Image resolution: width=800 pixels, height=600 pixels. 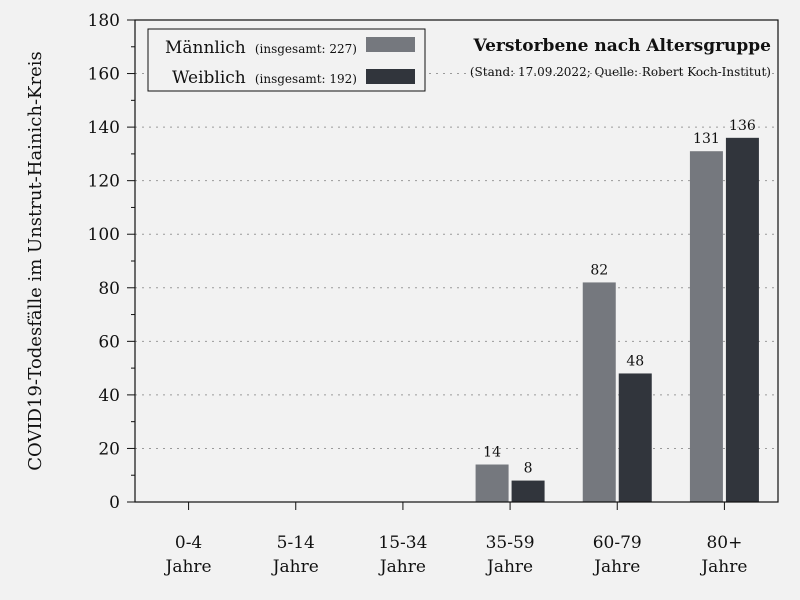 What do you see at coordinates (621, 46) in the screenshot?
I see `chart-title: Verstorbene nach Altersgruppe` at bounding box center [621, 46].